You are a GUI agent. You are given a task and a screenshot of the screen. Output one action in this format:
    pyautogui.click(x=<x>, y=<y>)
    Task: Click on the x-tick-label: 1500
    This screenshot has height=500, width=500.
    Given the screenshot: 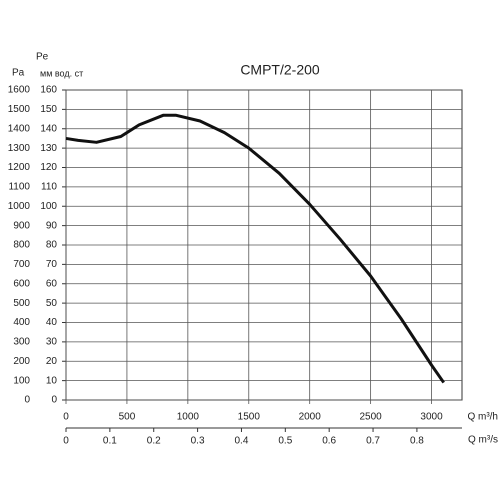 What is the action you would take?
    pyautogui.click(x=249, y=417)
    